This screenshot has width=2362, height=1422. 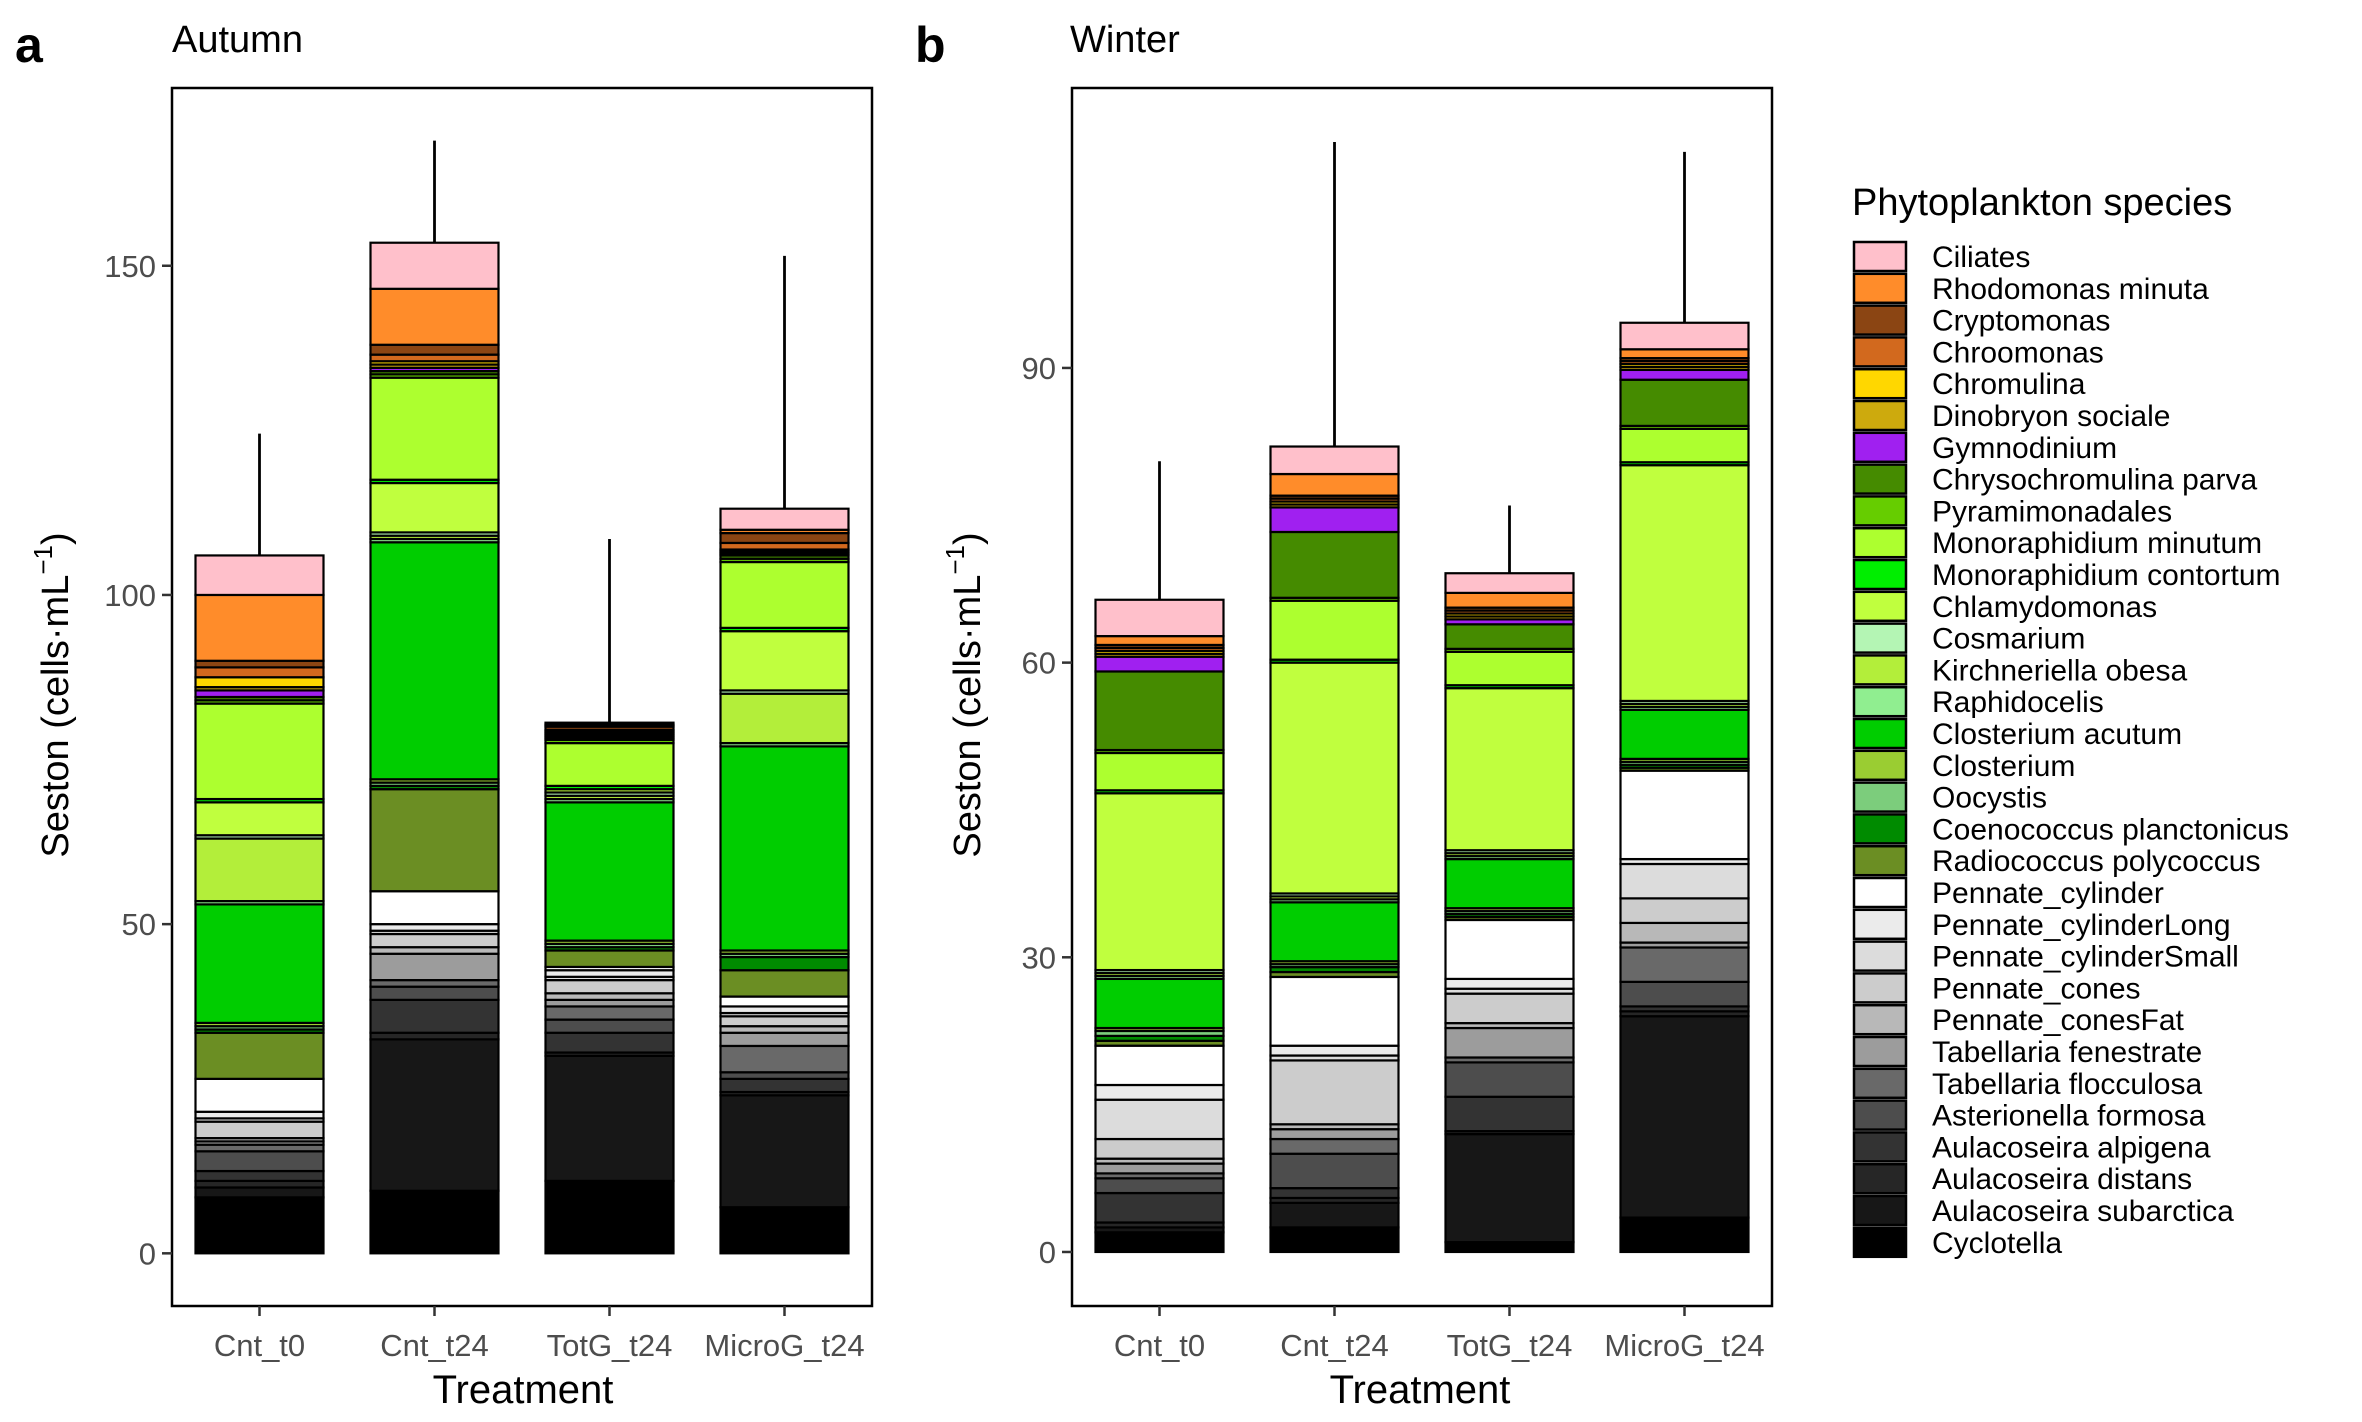 I want to click on panel-b-bar-microg-t24-aulacoseira-subarctica, so click(x=1684, y=1117).